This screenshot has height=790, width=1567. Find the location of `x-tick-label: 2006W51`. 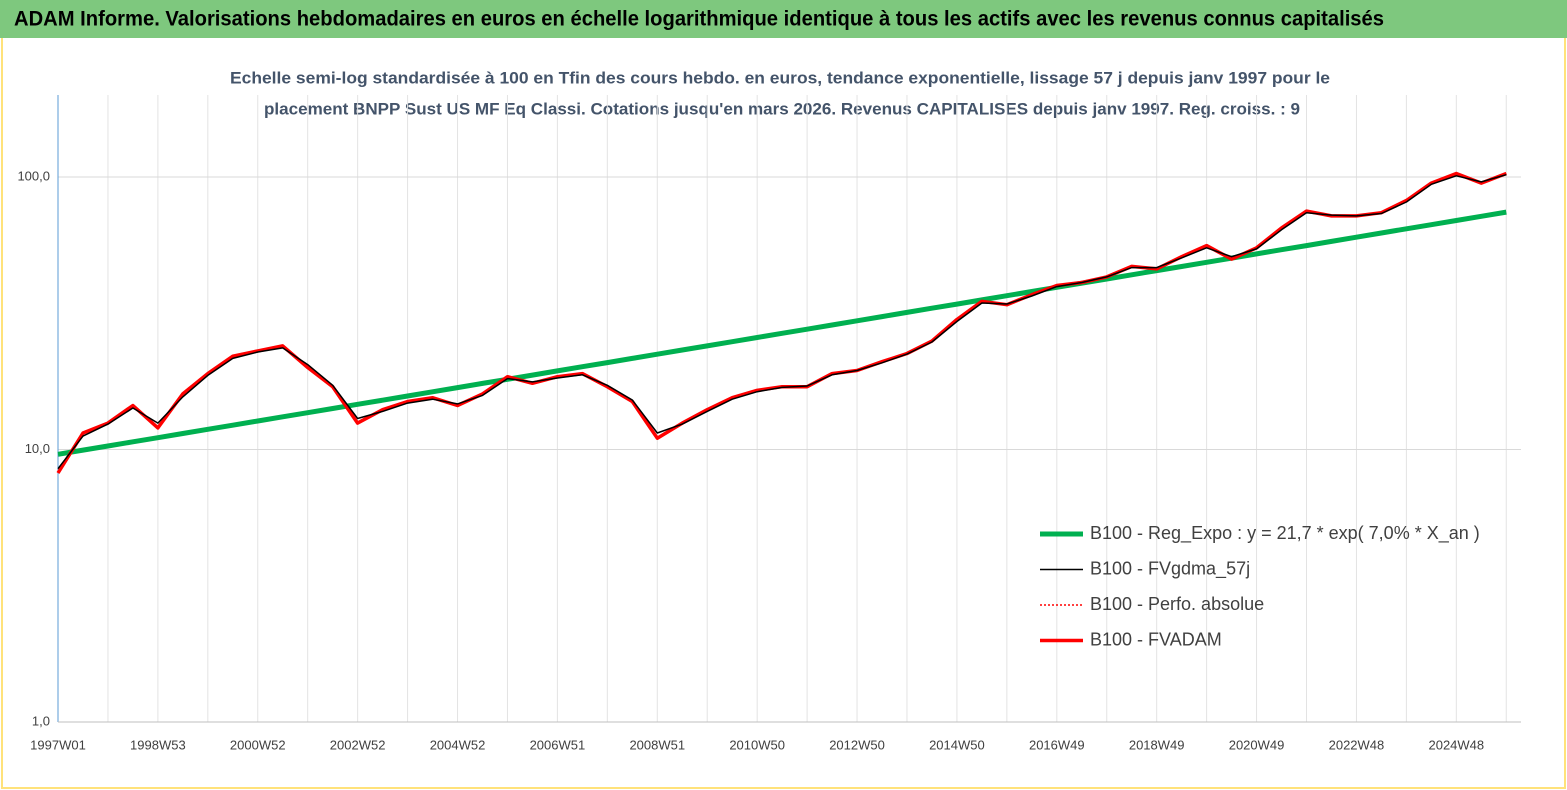

x-tick-label: 2006W51 is located at coordinates (558, 744).